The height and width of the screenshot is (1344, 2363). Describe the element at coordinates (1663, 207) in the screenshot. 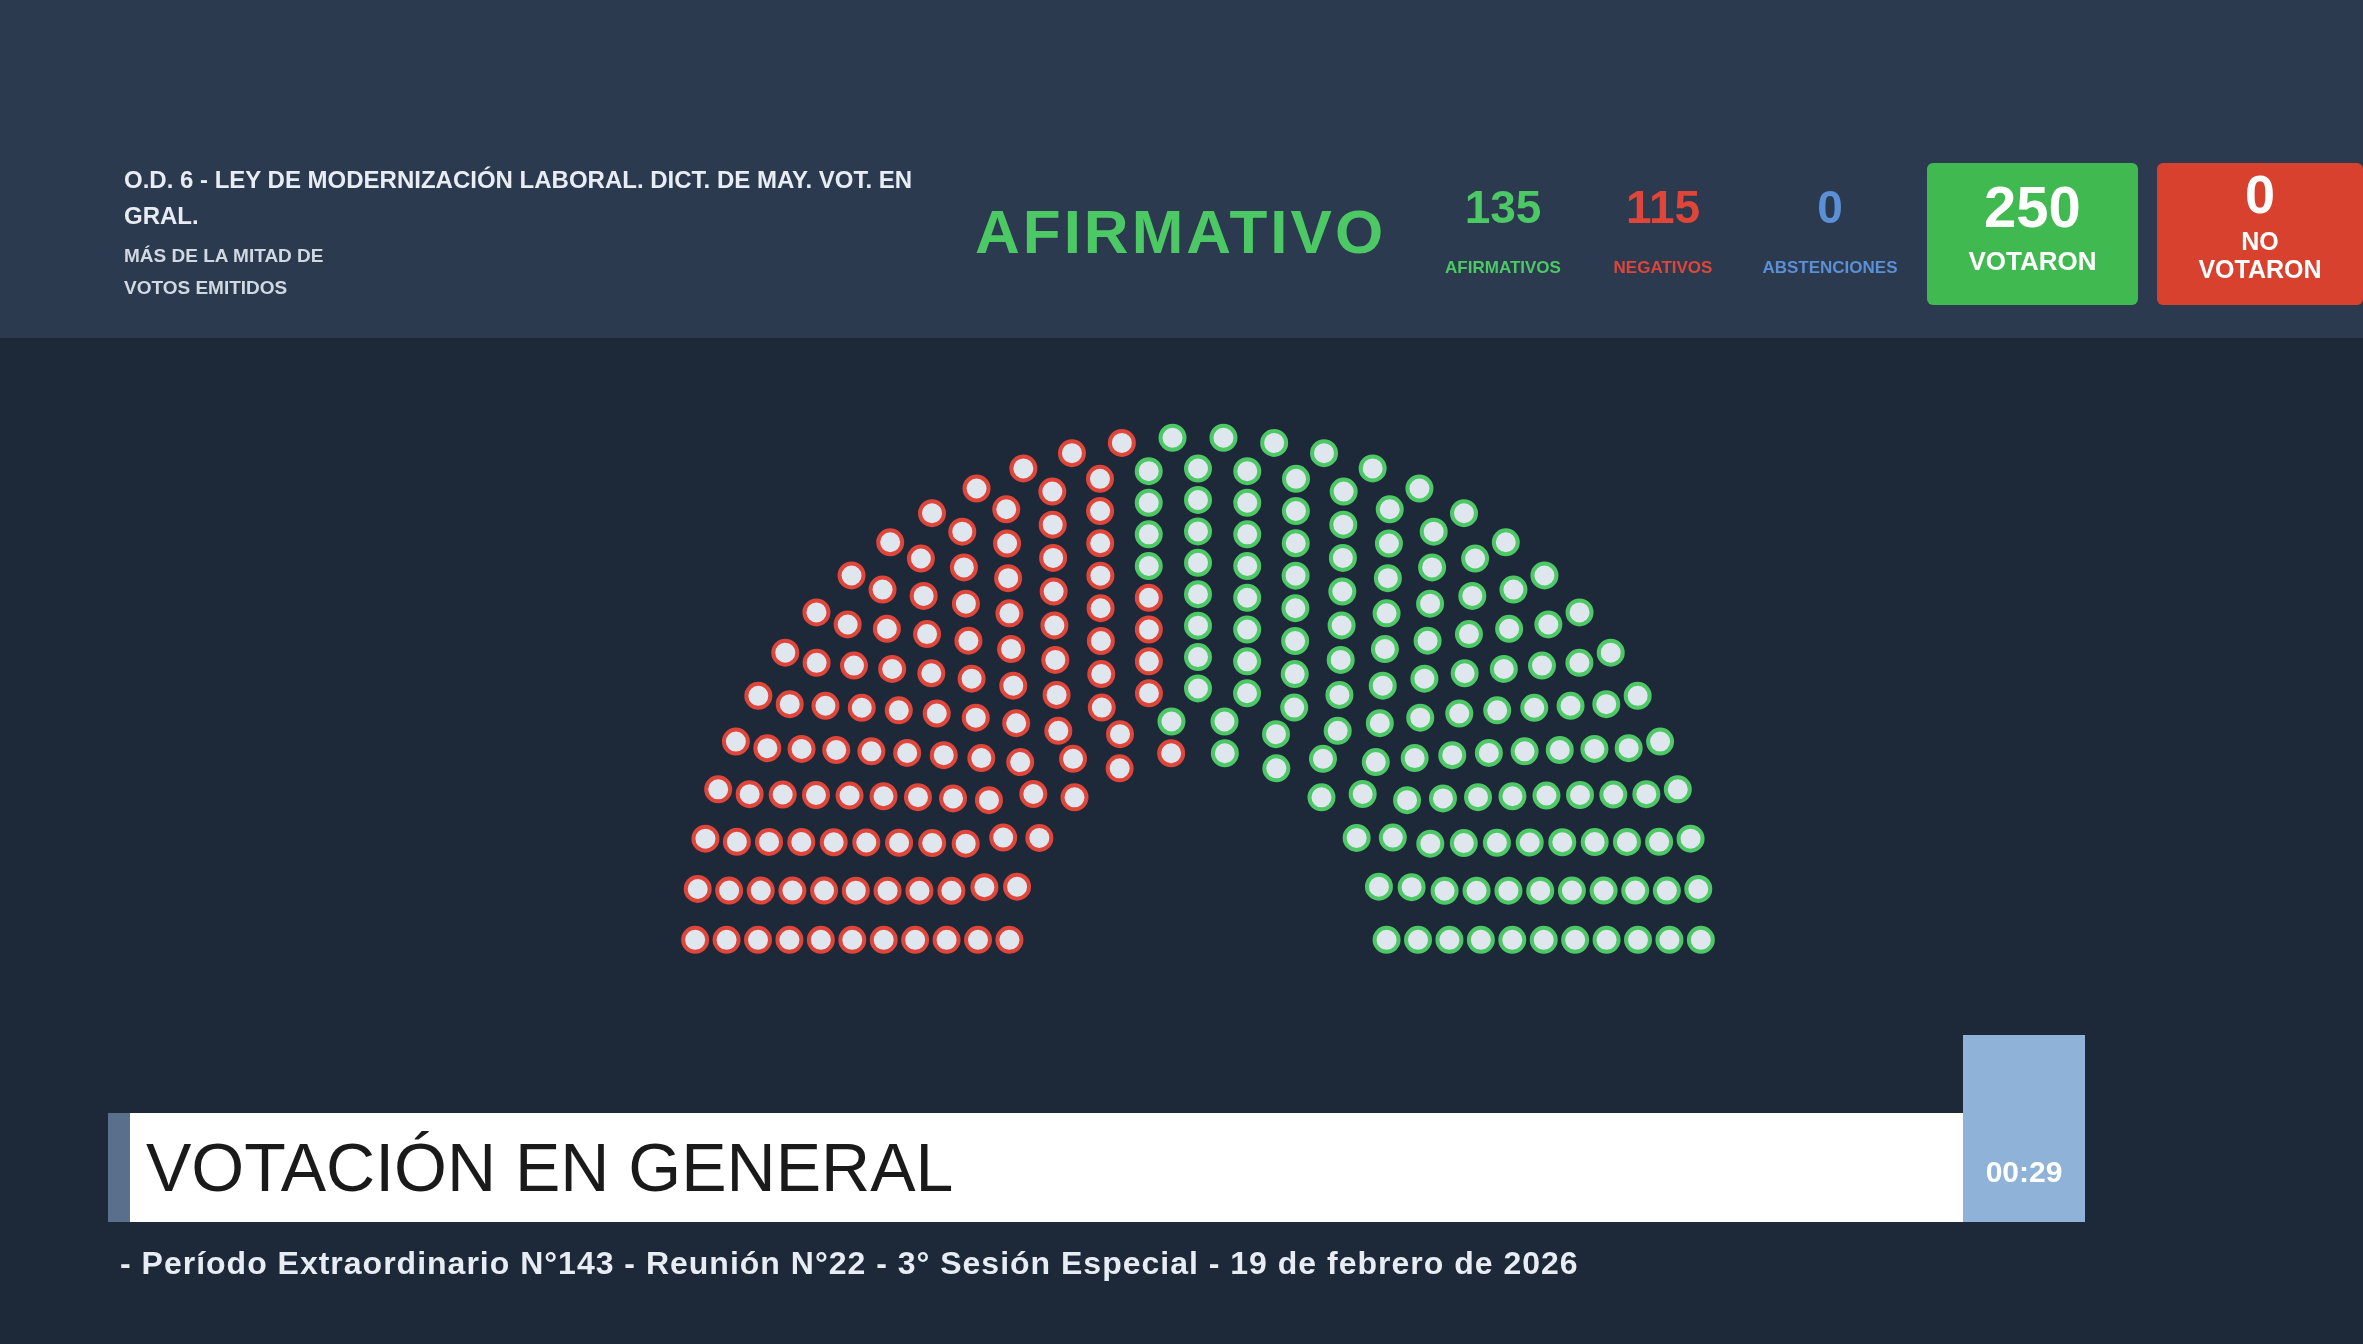

I see `data-label: 115` at that location.